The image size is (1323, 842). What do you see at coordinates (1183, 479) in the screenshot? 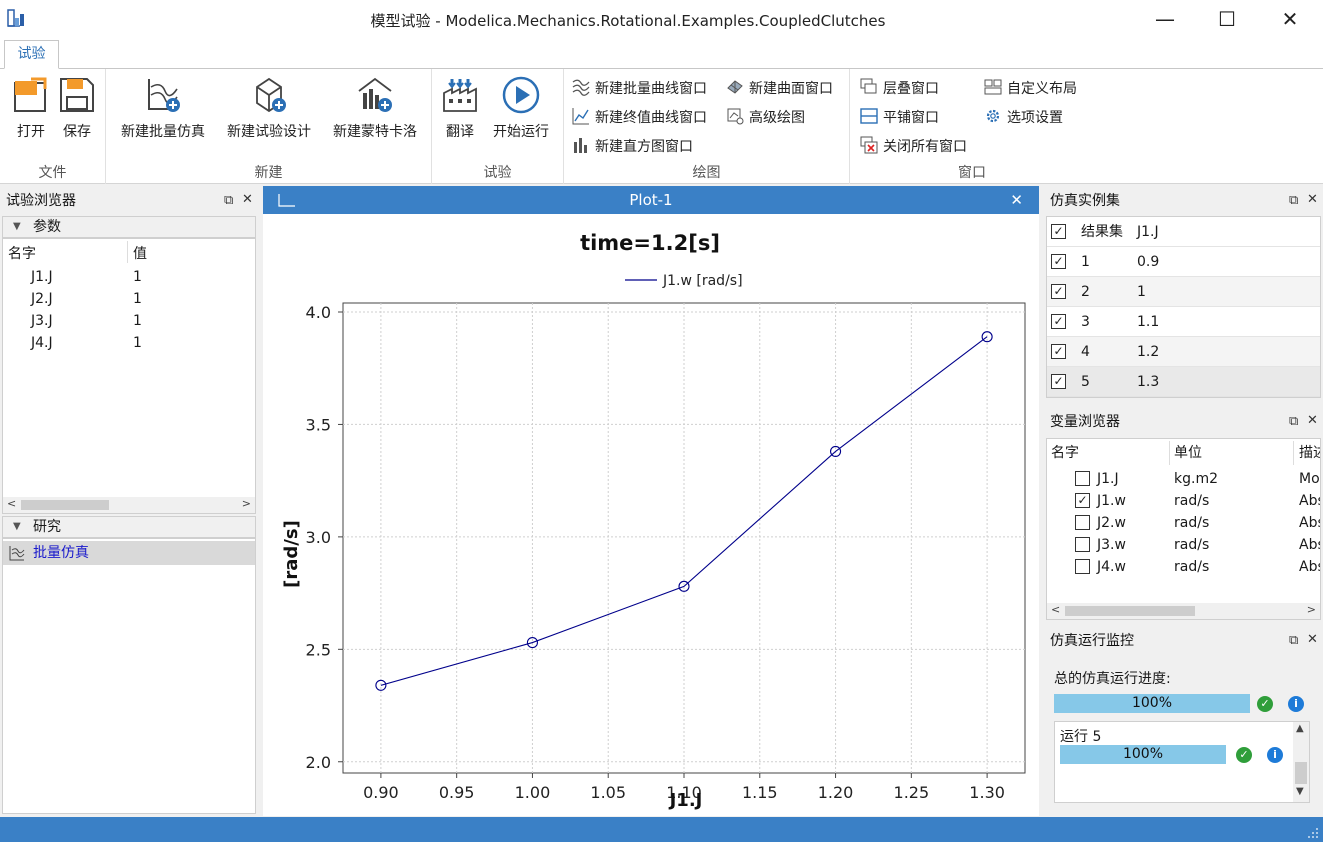
I see `table-row: J1.J kg.m2 Mo` at bounding box center [1183, 479].